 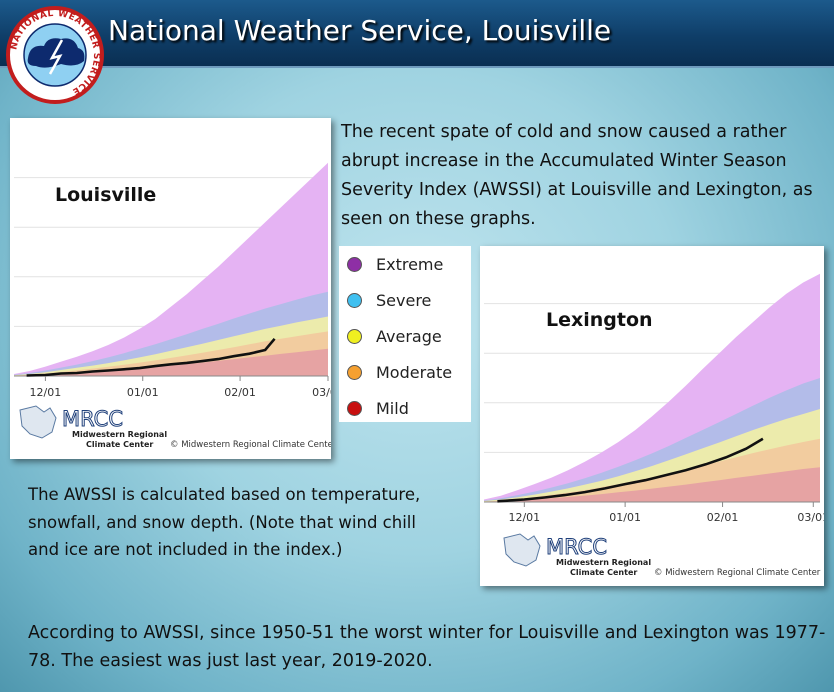 What do you see at coordinates (354, 408) in the screenshot?
I see `legend-dot-mild` at bounding box center [354, 408].